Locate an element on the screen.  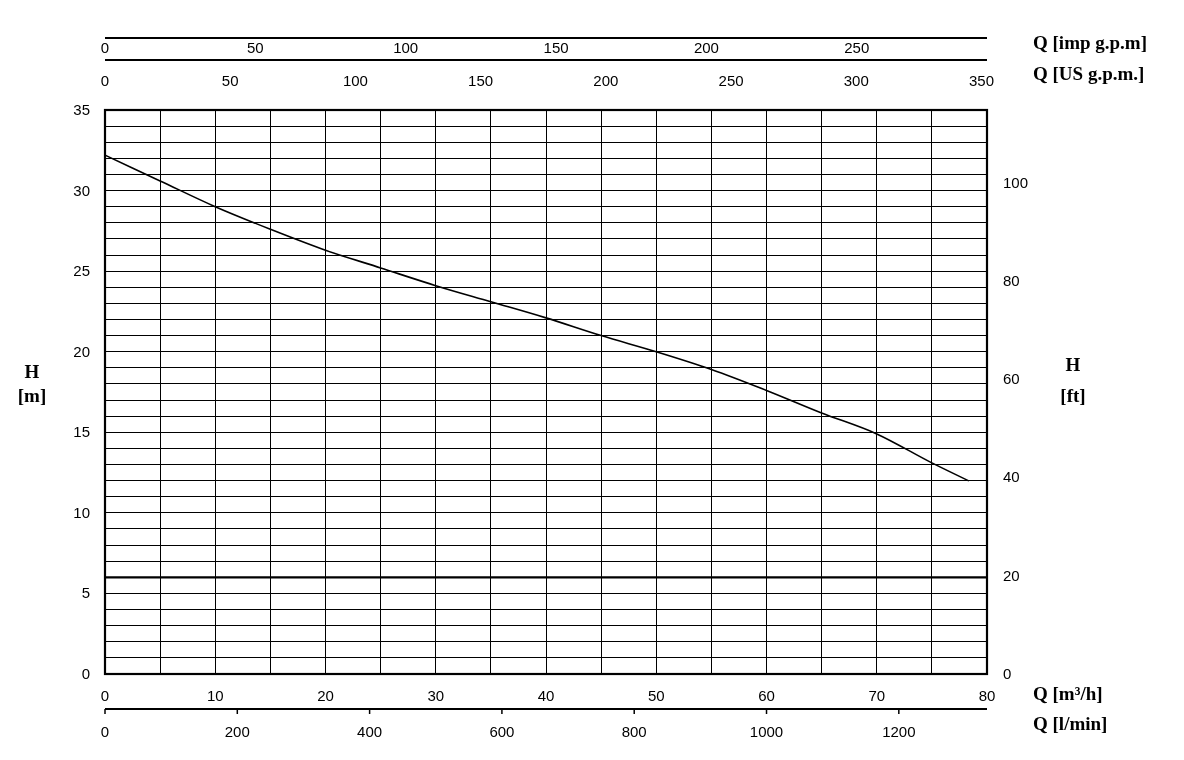
x-tick-label: 40 is located at coordinates (546, 695).